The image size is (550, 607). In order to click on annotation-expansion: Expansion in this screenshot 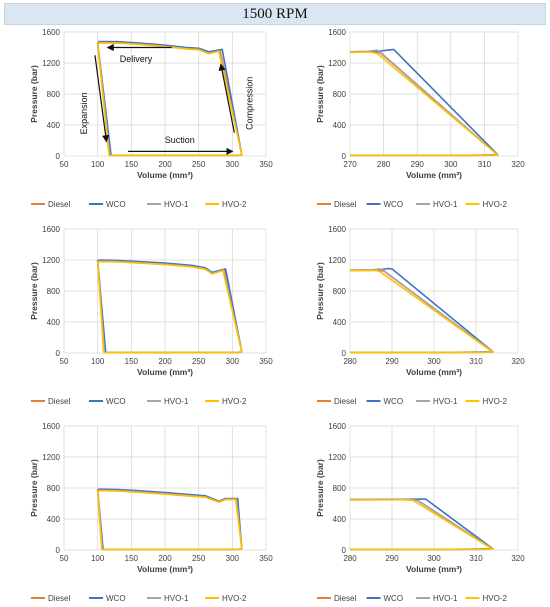, I will do `click(84, 113)`.